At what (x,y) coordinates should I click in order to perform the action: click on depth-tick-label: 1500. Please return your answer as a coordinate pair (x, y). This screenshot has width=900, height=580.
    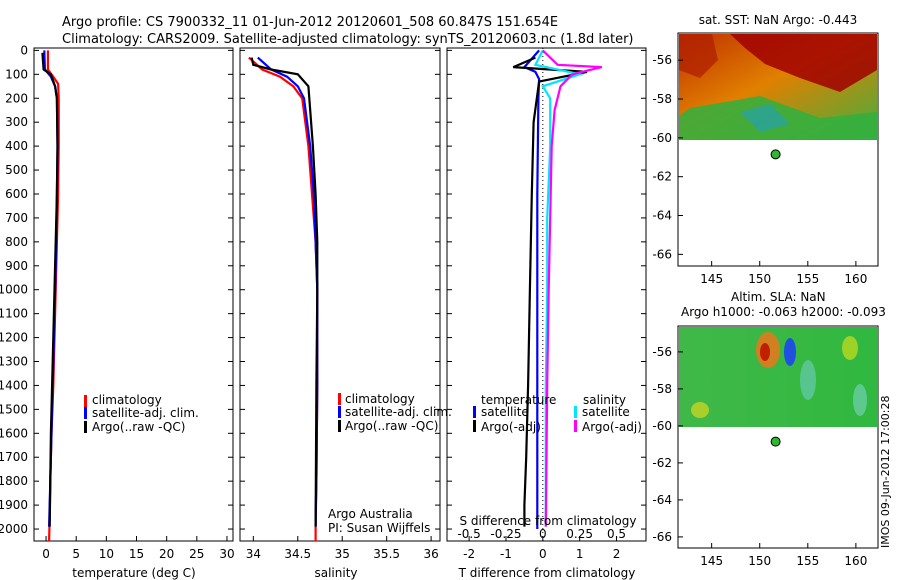
    Looking at the image, I should click on (14, 409).